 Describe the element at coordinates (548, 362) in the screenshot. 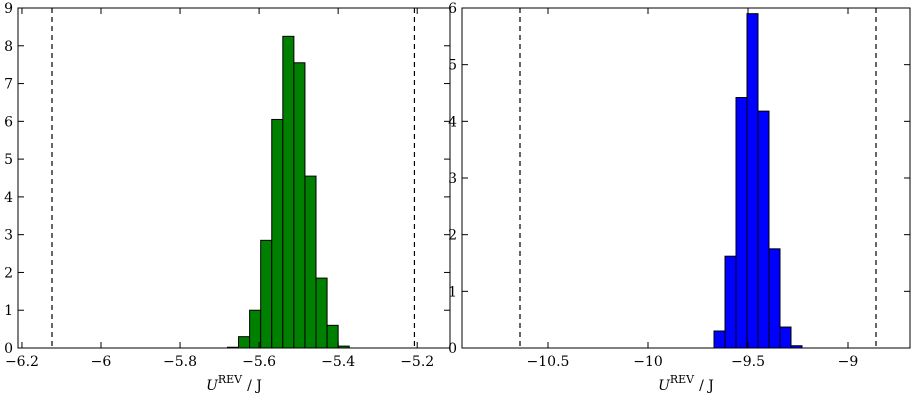

I see `x-tick-label: −10.5` at that location.